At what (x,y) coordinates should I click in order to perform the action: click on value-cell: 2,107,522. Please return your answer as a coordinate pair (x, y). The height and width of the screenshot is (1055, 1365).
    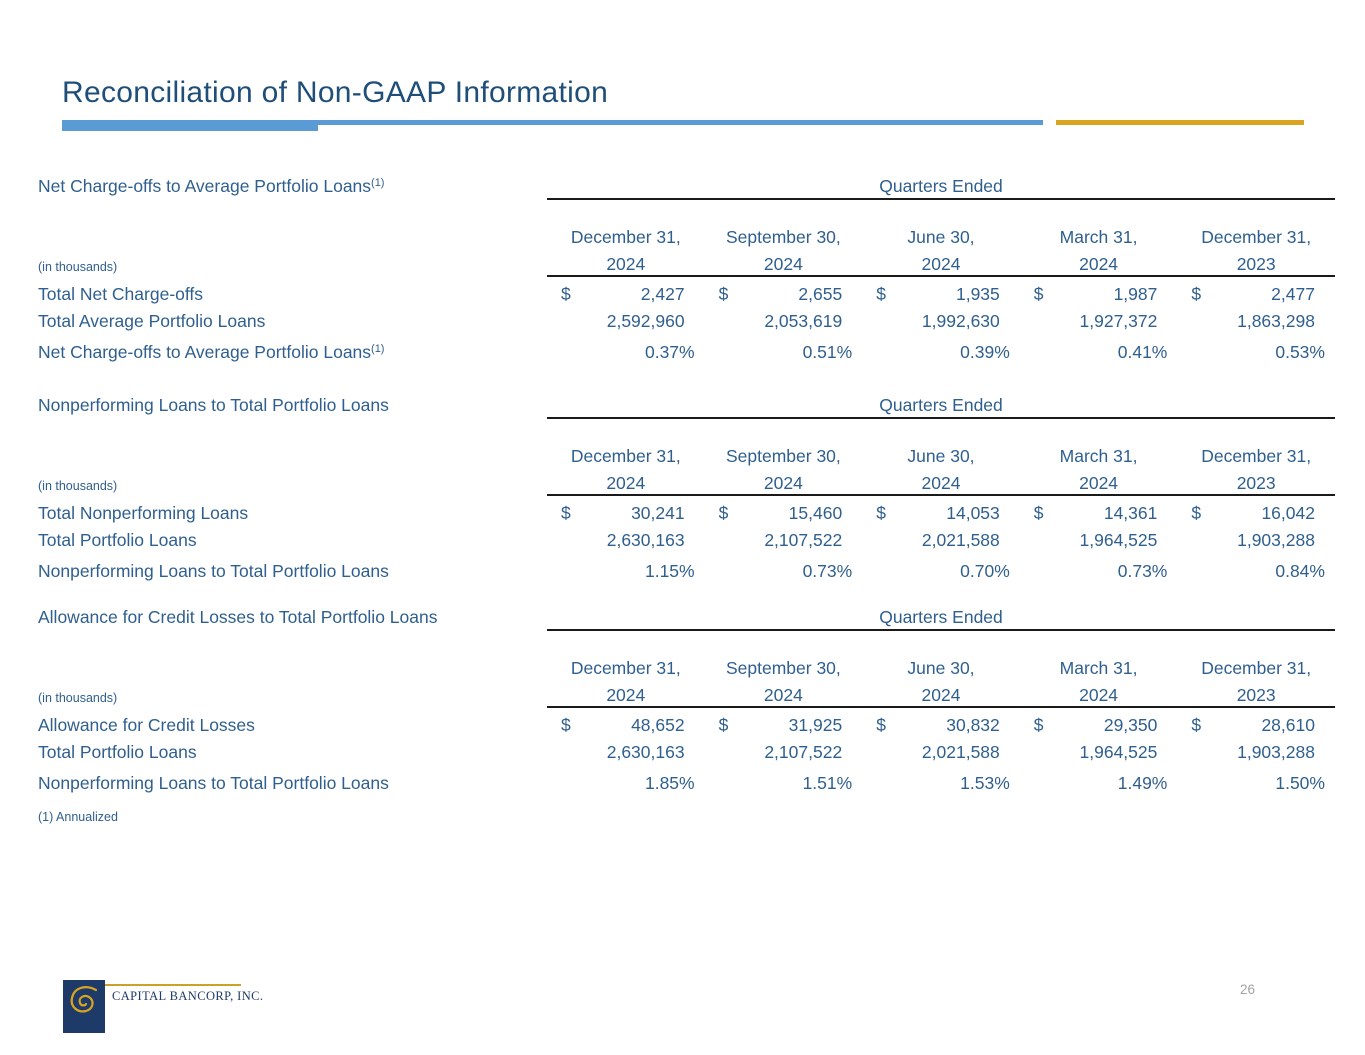
    Looking at the image, I should click on (784, 540).